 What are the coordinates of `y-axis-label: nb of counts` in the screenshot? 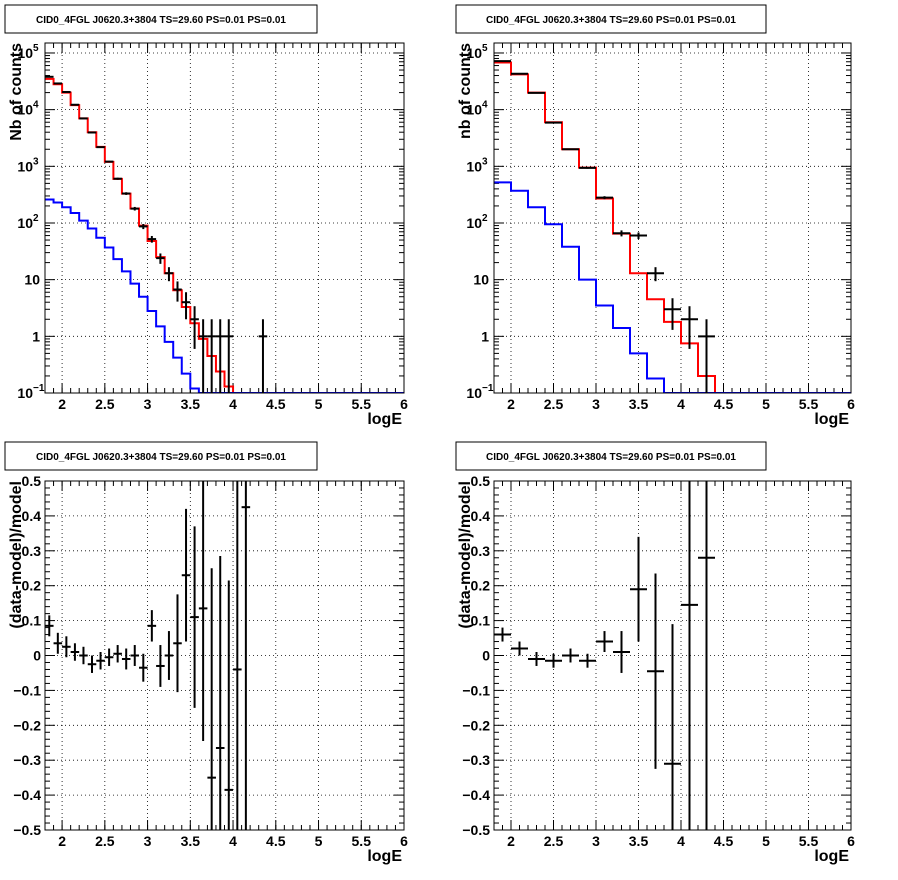 It's located at (465, 91).